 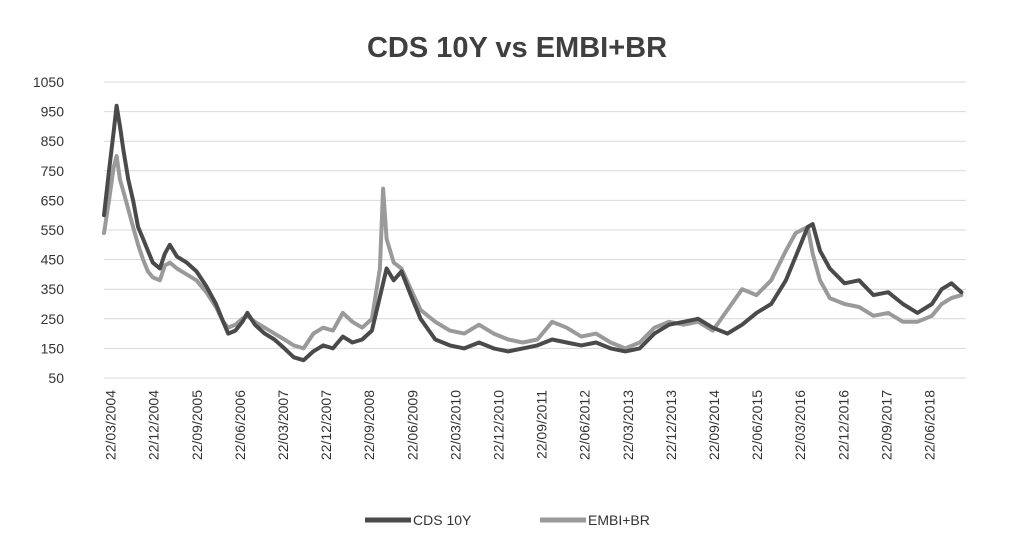 I want to click on x-tick-label: 22/06/2006, so click(x=240, y=425).